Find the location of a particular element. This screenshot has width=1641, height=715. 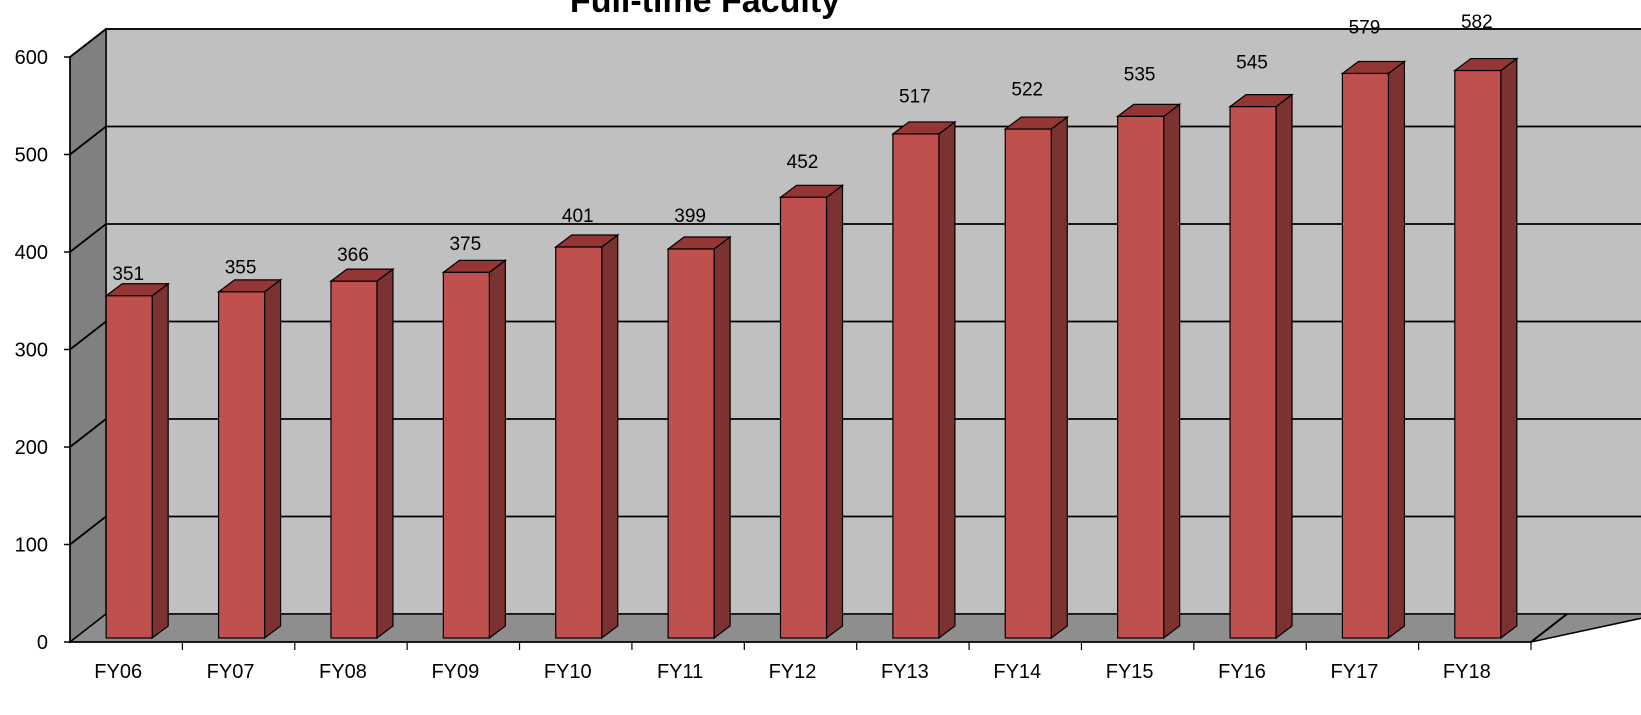

x-tick-label: FY15 is located at coordinates (1130, 672).